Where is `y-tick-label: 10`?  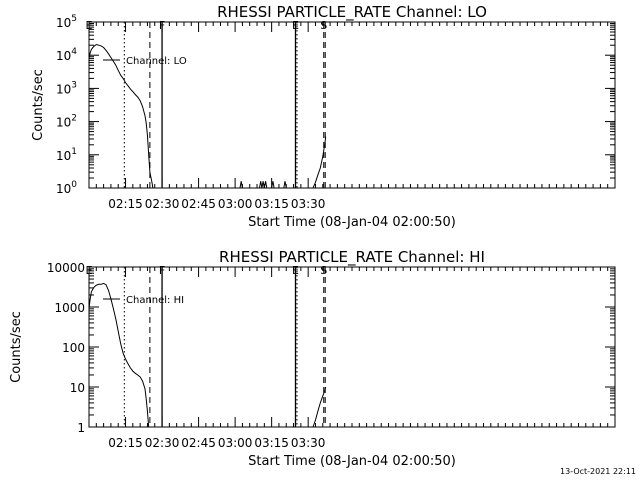
y-tick-label: 10 is located at coordinates (77, 388).